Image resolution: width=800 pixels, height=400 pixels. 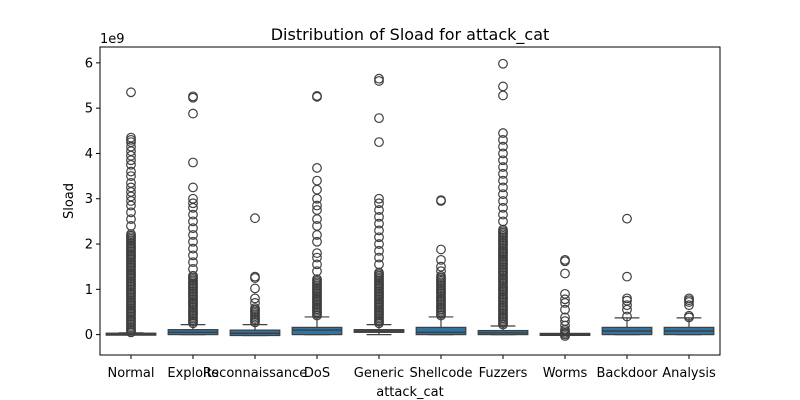 I want to click on x-tick-label: Analysis, so click(x=689, y=373).